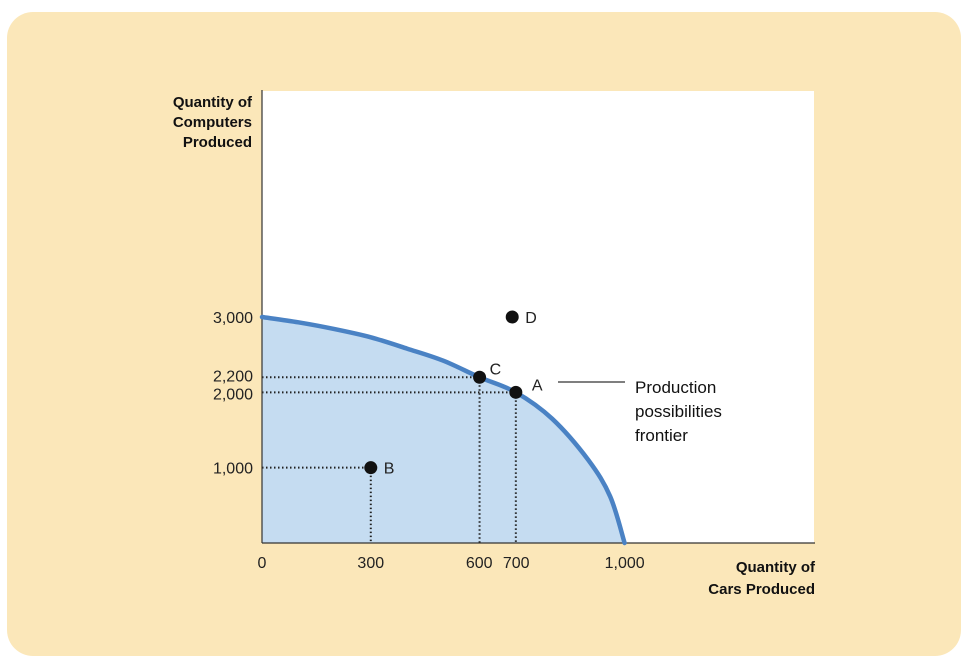  I want to click on x-axis-title-line: Cars Produced, so click(761, 589).